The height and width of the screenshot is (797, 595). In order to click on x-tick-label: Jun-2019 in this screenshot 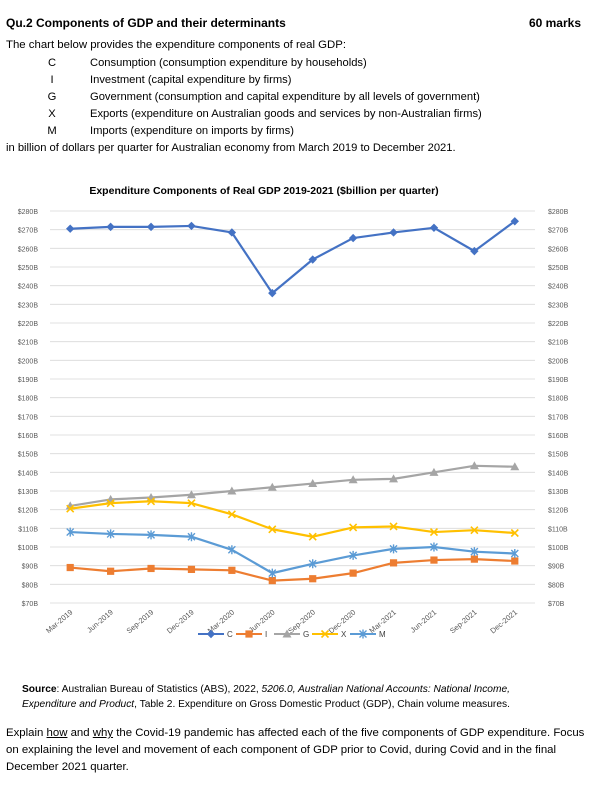, I will do `click(100, 621)`.